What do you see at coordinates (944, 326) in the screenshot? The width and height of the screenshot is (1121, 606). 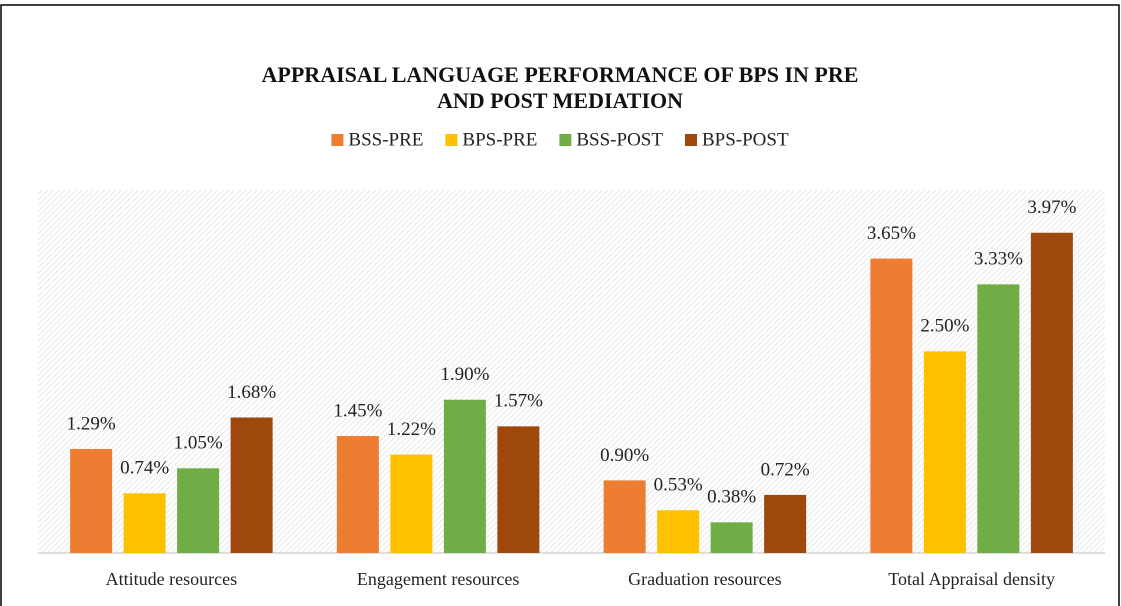 I see `data-label: 2.50%` at bounding box center [944, 326].